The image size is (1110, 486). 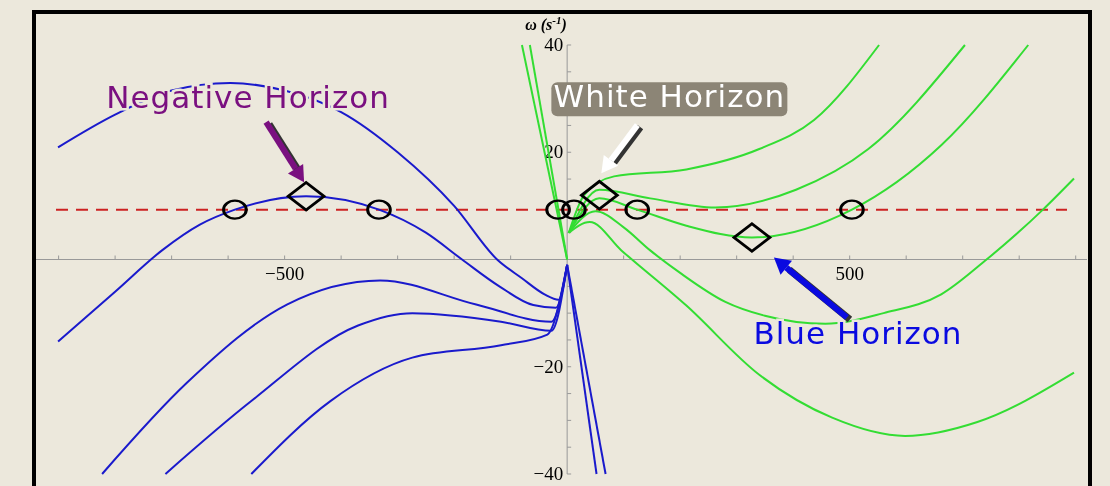 What do you see at coordinates (548, 366) in the screenshot?
I see `y-tick-label: −20` at bounding box center [548, 366].